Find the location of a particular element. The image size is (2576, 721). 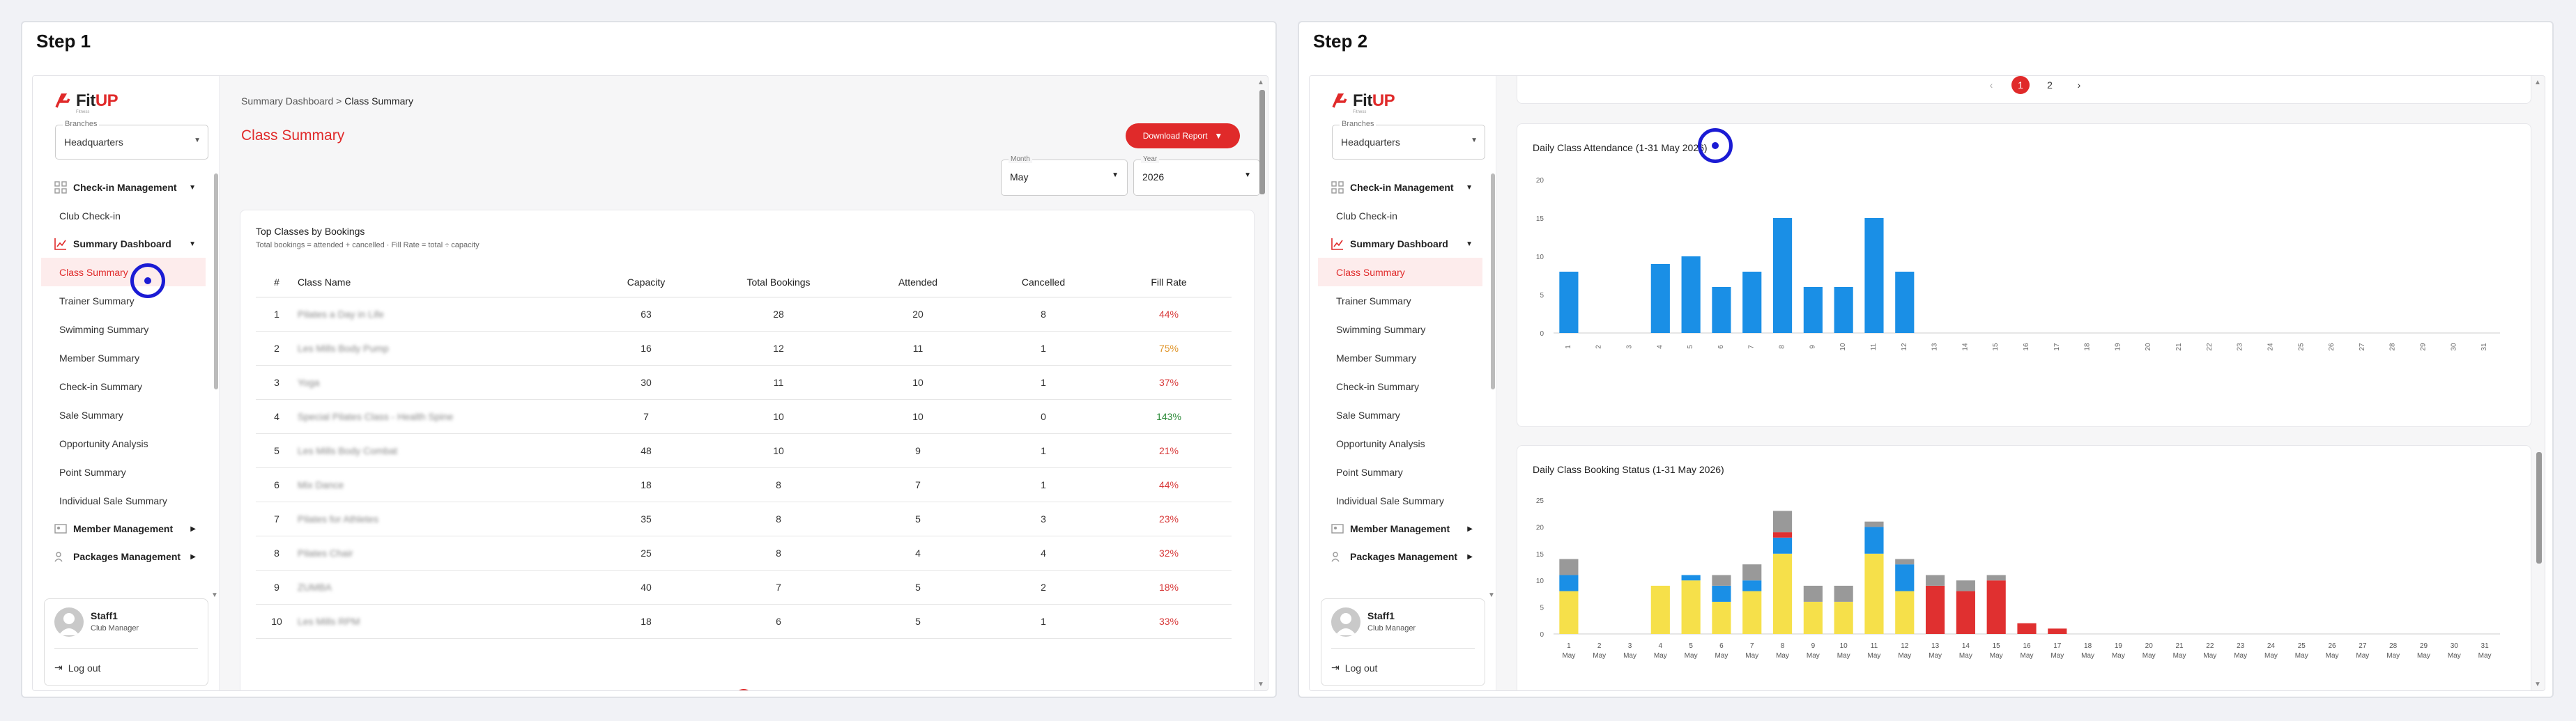

table-row: 10 Les Mills RPM 18 6 5 1 33% is located at coordinates (744, 621).